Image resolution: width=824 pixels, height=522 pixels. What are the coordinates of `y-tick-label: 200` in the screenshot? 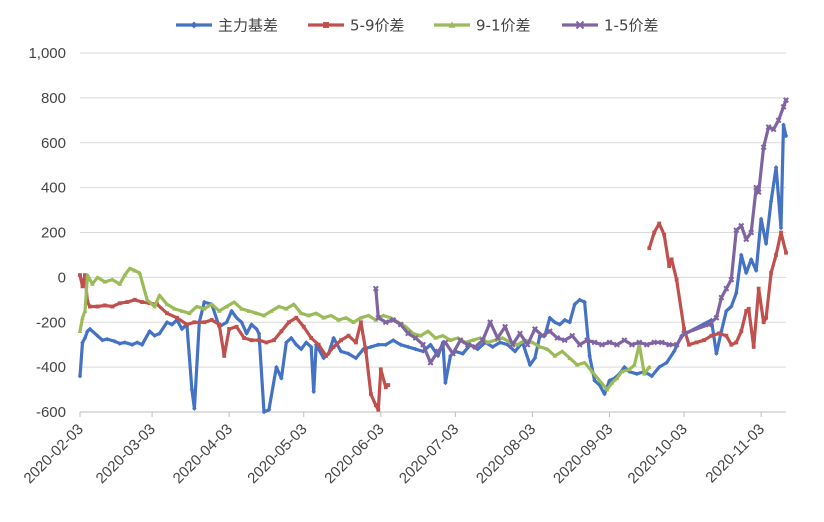 It's located at (53, 233).